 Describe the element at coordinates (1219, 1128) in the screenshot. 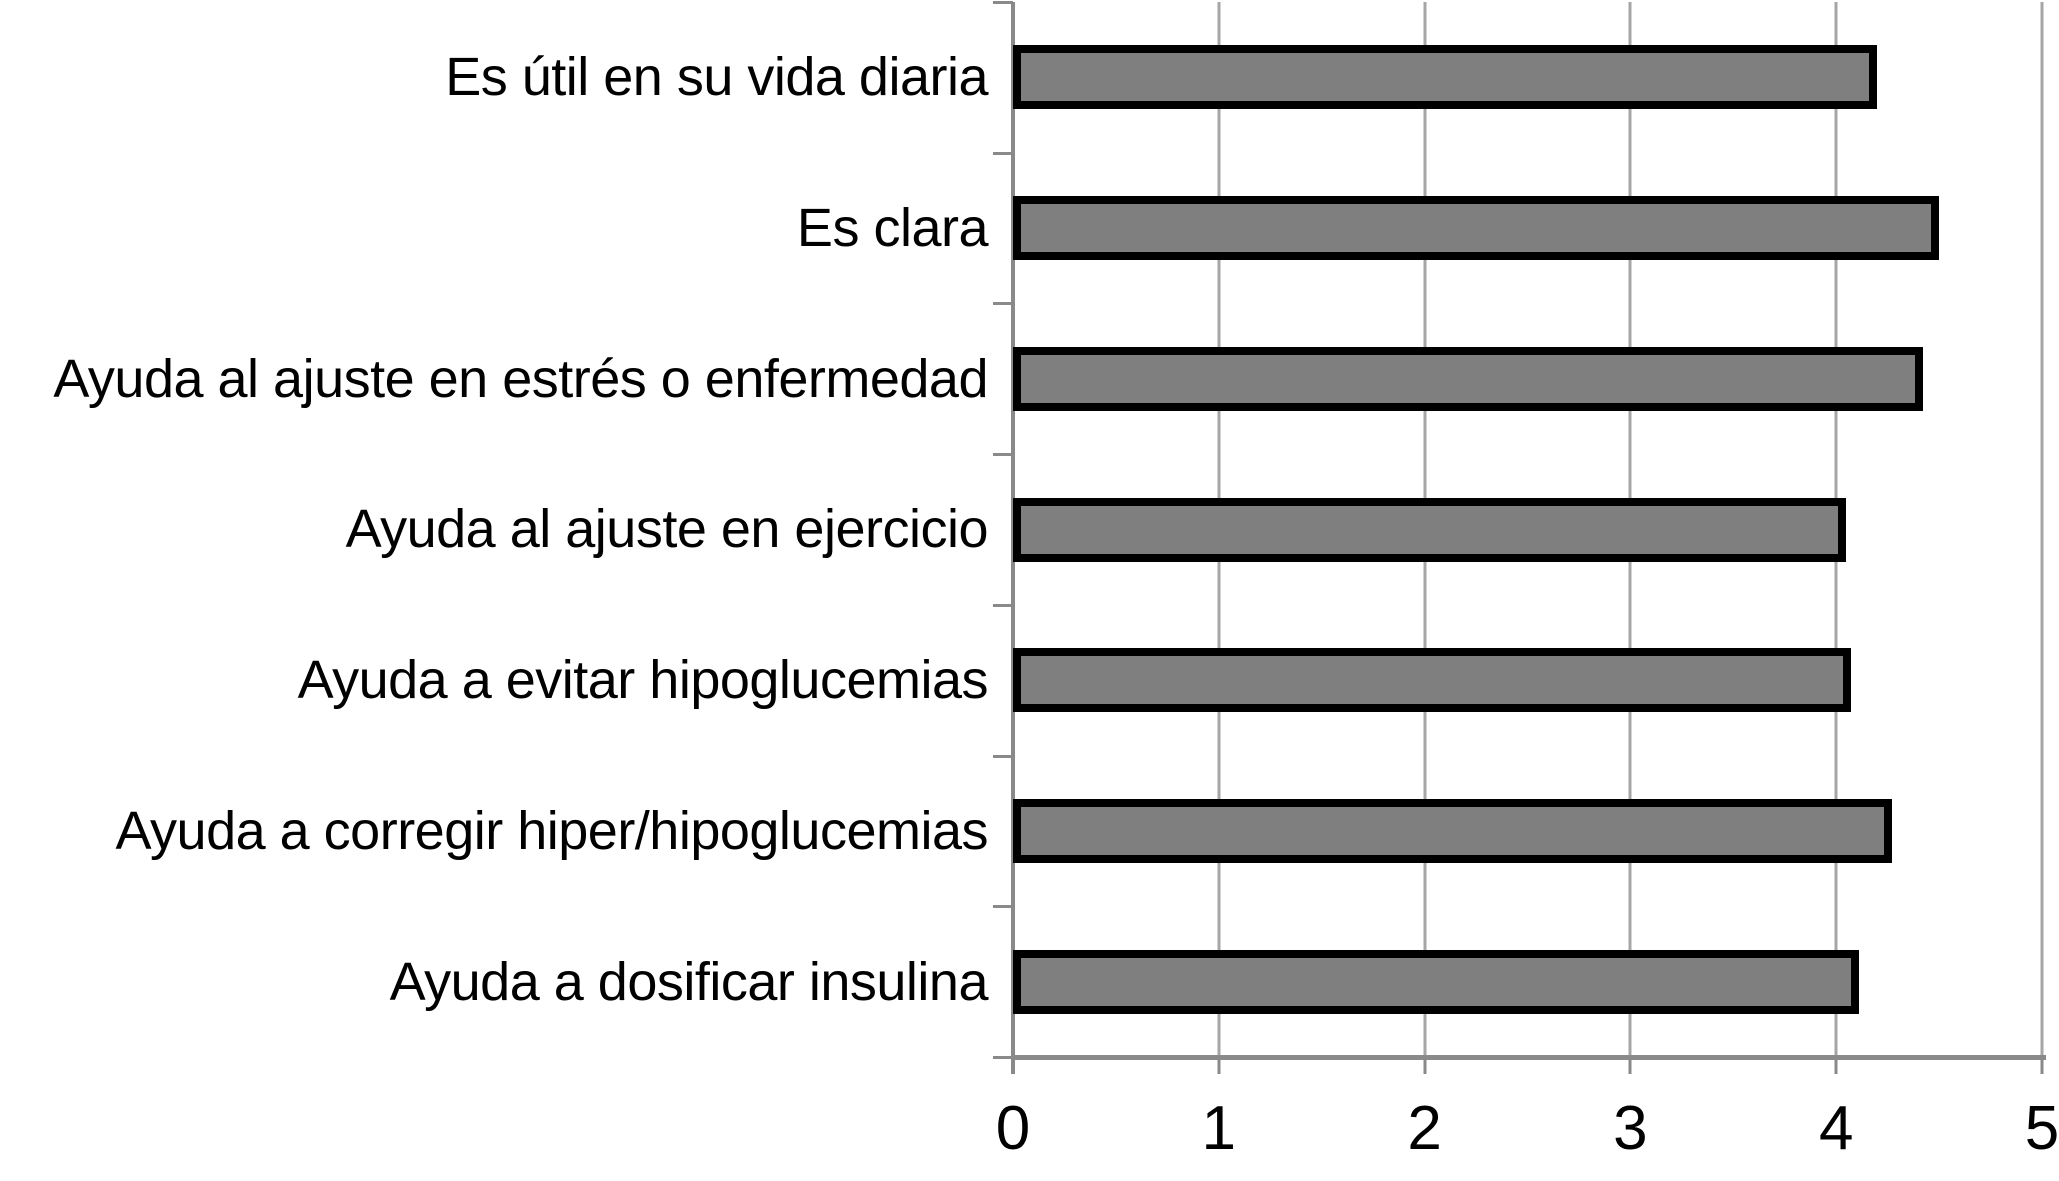

I see `x-tick-label: 1` at that location.